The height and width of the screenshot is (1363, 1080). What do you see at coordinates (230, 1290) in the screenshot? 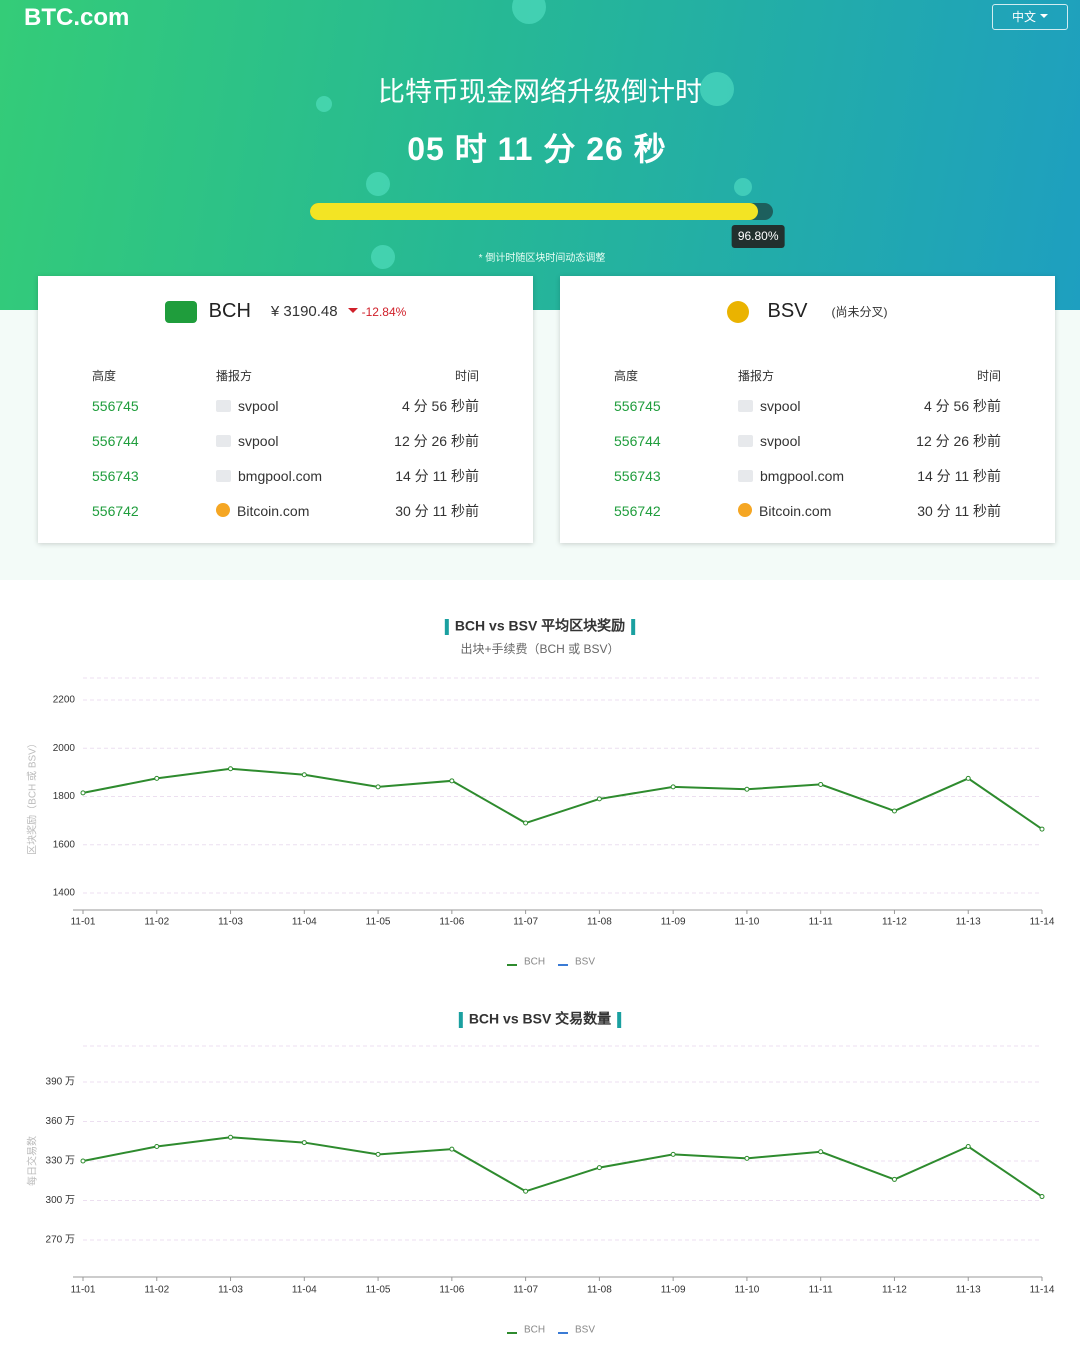
I see `x-tick-label: 11-03` at bounding box center [230, 1290].